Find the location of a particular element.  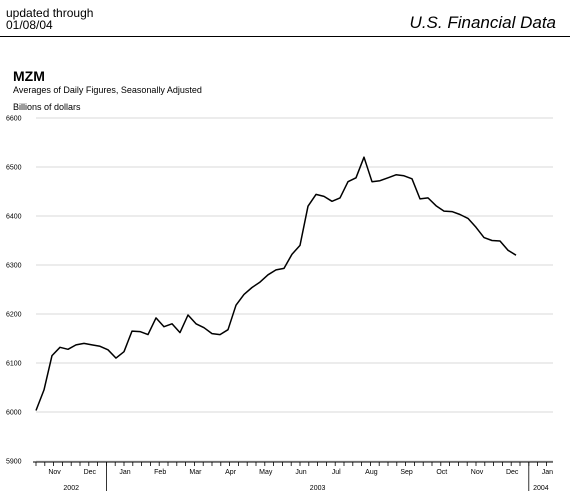

y-axis-unit-label: Billions of dollars is located at coordinates (47, 107).